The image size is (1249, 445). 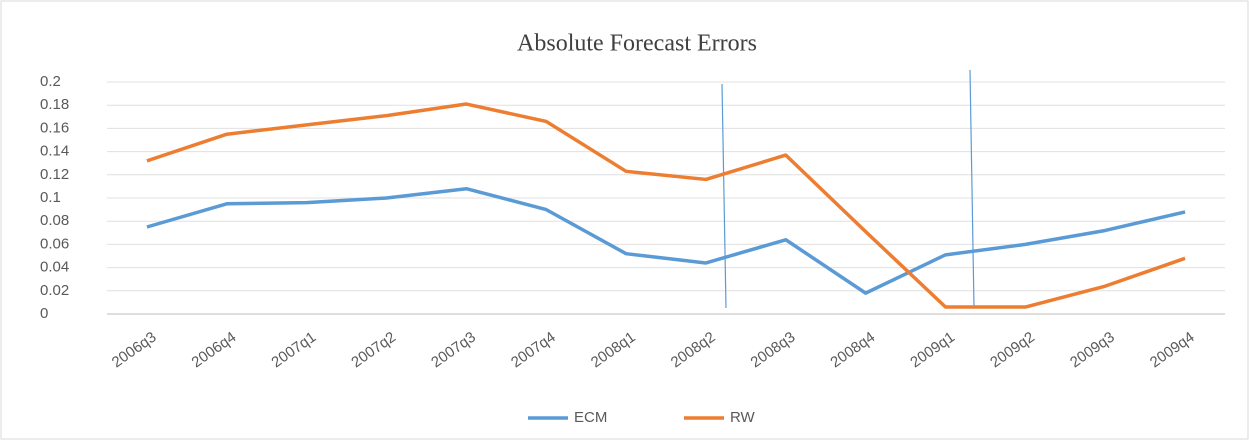 What do you see at coordinates (54, 290) in the screenshot?
I see `y-tick-label: 0.02` at bounding box center [54, 290].